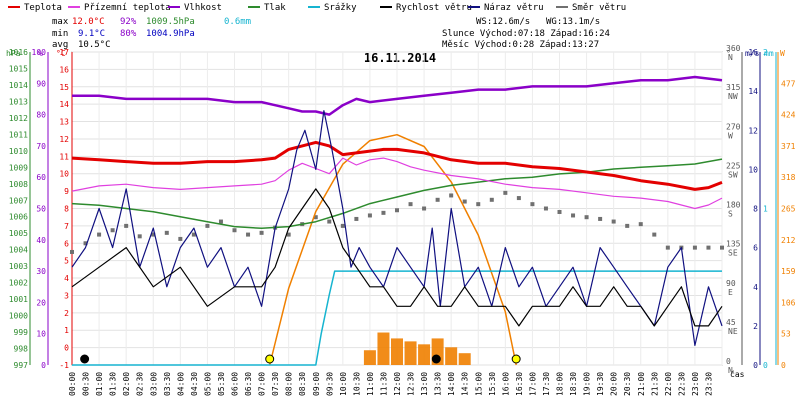 Image resolution: width=800 pixels, height=404 pixels. What do you see at coordinates (43, 8) in the screenshot?
I see `legend-label: Teplota` at bounding box center [43, 8].